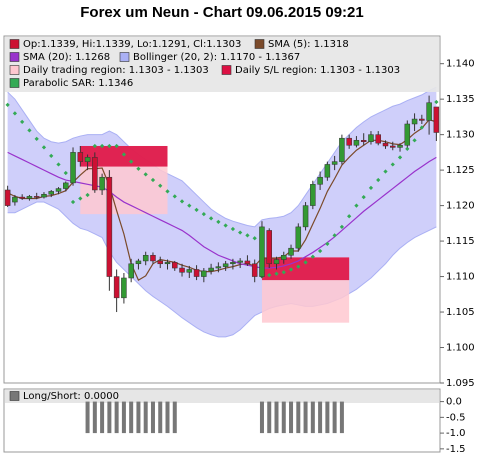 Image resolution: width=480 pixels, height=457 pixels. What do you see at coordinates (460, 383) in the screenshot?
I see `y-tick-label: 1.095` at bounding box center [460, 383].